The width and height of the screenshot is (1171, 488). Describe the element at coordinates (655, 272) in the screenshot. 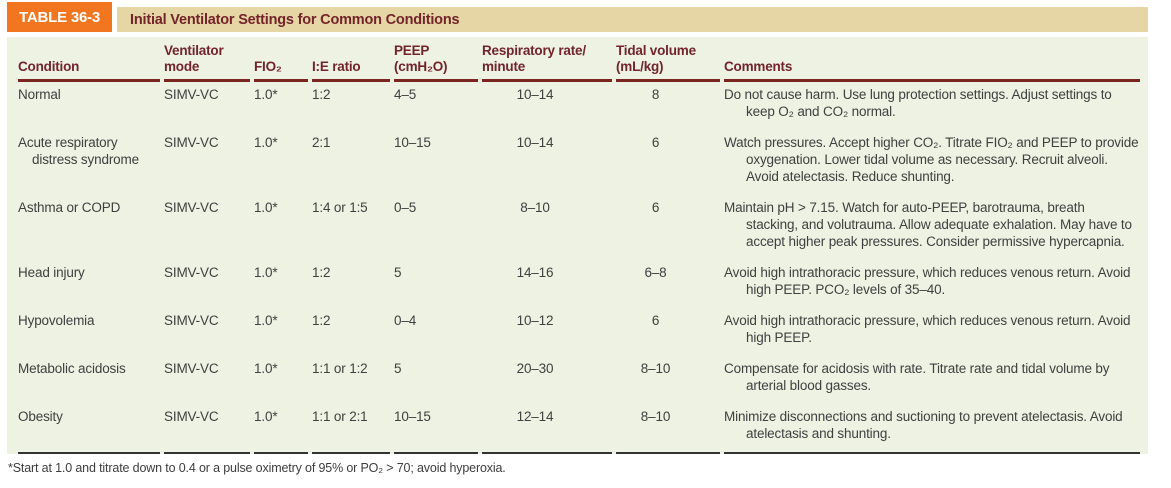

I see `tidal-volume-cell: 6–8` at that location.